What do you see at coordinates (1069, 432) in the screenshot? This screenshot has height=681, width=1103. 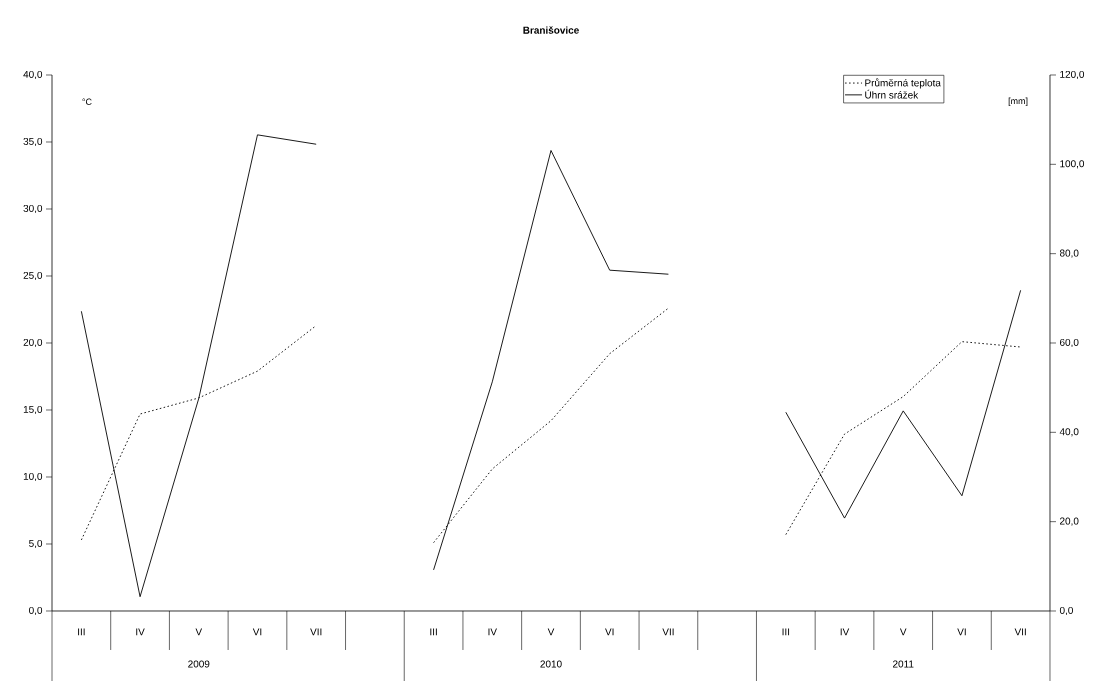 I see `y2-tick-label: 40,0` at bounding box center [1069, 432].